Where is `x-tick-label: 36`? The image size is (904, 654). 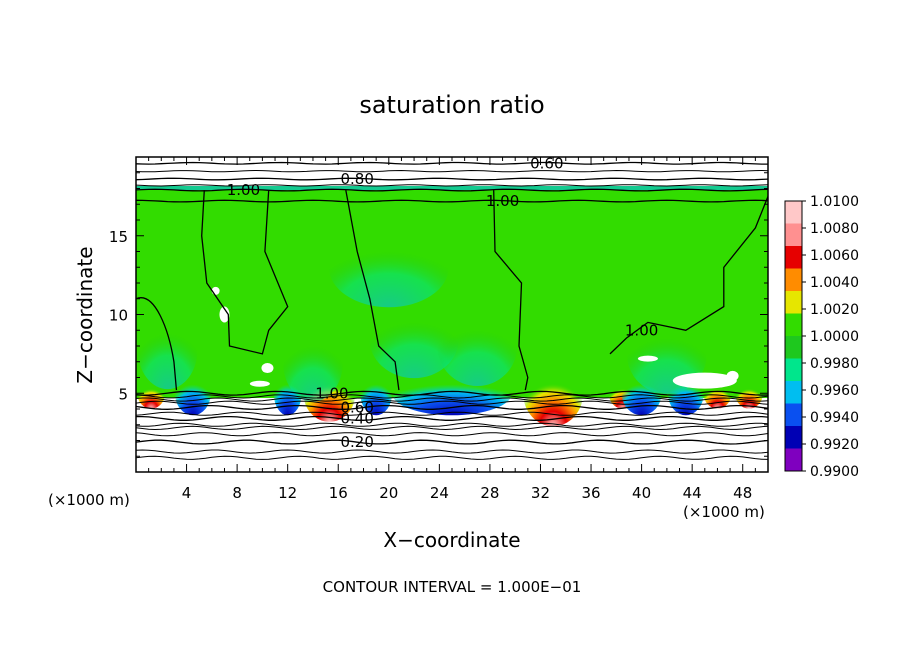 x-tick-label: 36 is located at coordinates (590, 493).